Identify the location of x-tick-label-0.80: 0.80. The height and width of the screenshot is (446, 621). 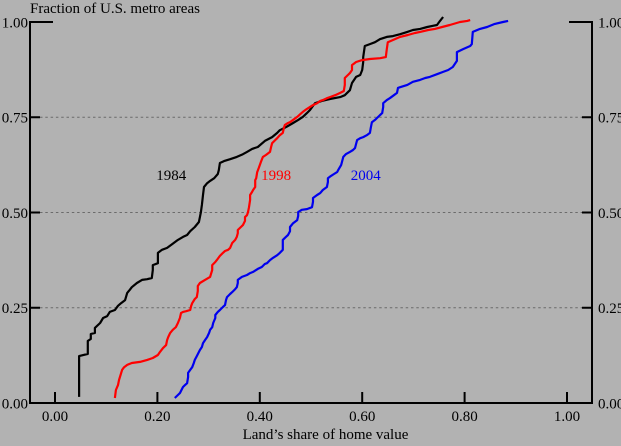
(464, 417).